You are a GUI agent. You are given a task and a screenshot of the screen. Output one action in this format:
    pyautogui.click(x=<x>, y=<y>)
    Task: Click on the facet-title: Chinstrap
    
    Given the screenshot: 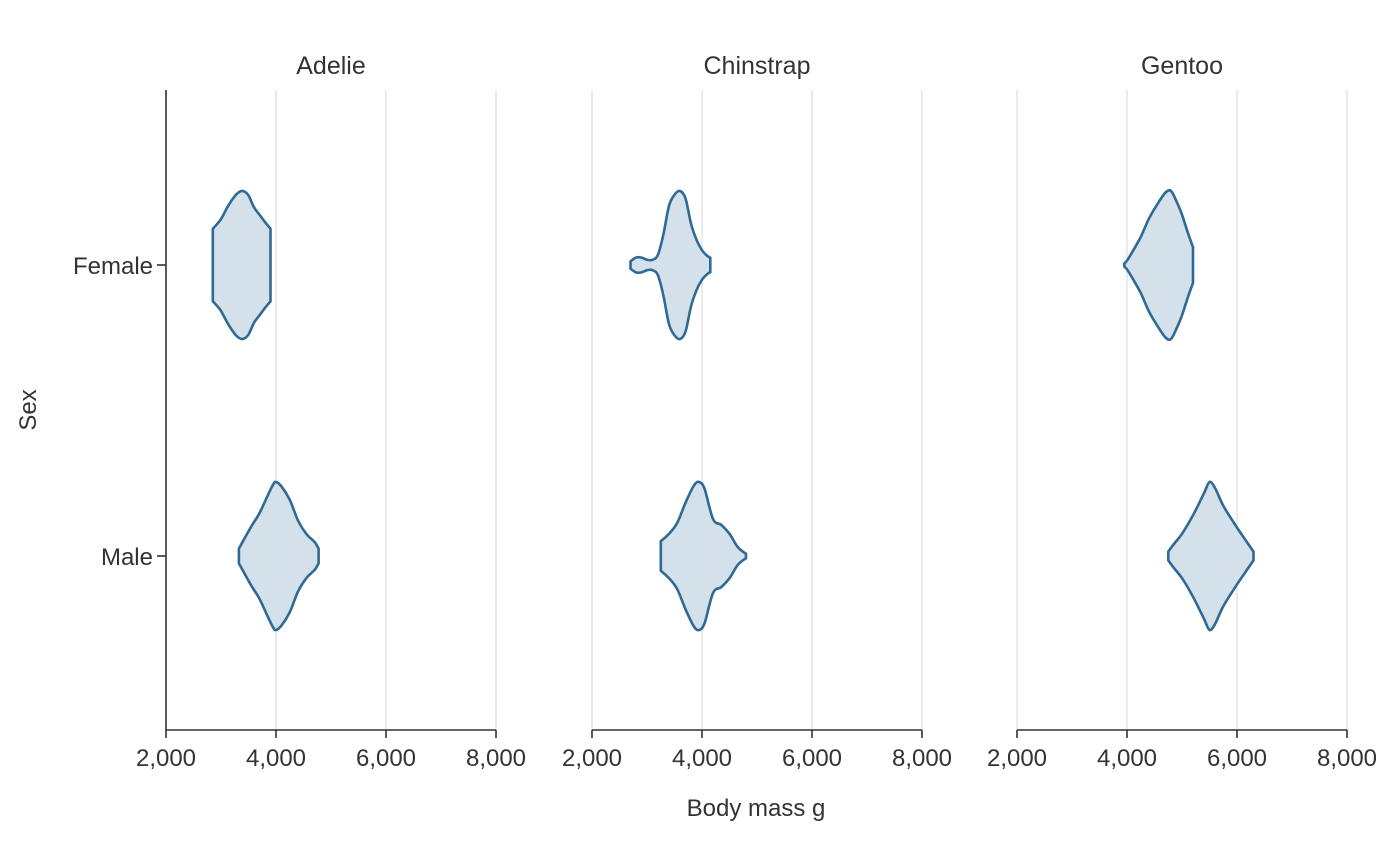 What is the action you would take?
    pyautogui.click(x=757, y=66)
    